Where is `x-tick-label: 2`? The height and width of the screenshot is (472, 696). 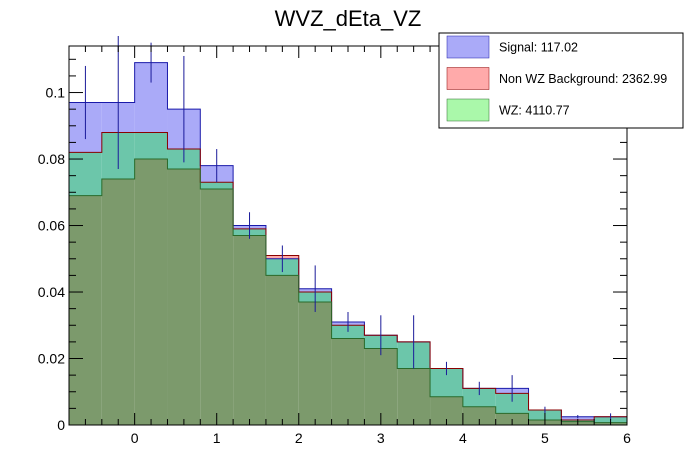 x-tick-label: 2 is located at coordinates (299, 438).